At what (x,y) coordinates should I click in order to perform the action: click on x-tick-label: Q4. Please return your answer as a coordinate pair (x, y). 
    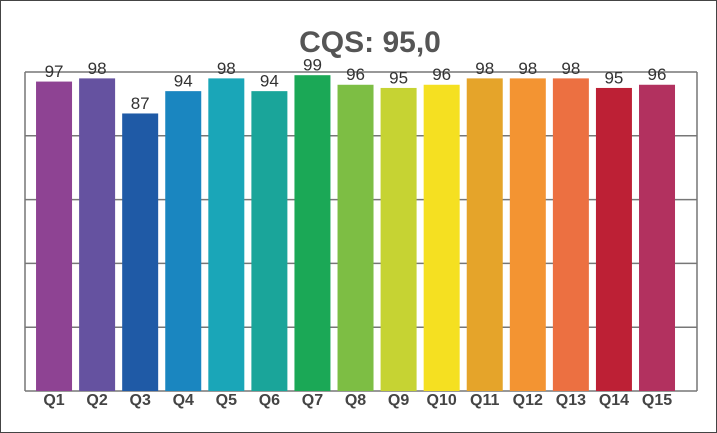
    Looking at the image, I should click on (183, 400).